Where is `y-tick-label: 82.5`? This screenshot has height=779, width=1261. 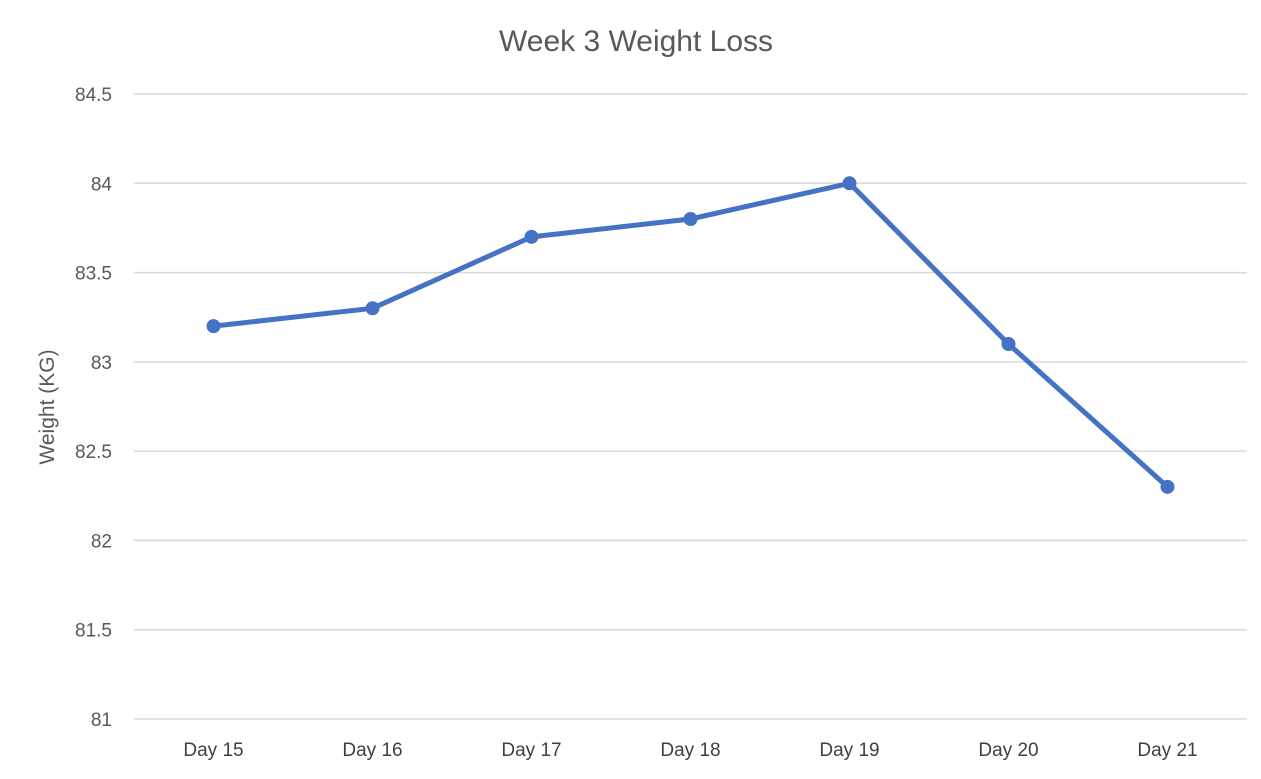 y-tick-label: 82.5 is located at coordinates (93, 452).